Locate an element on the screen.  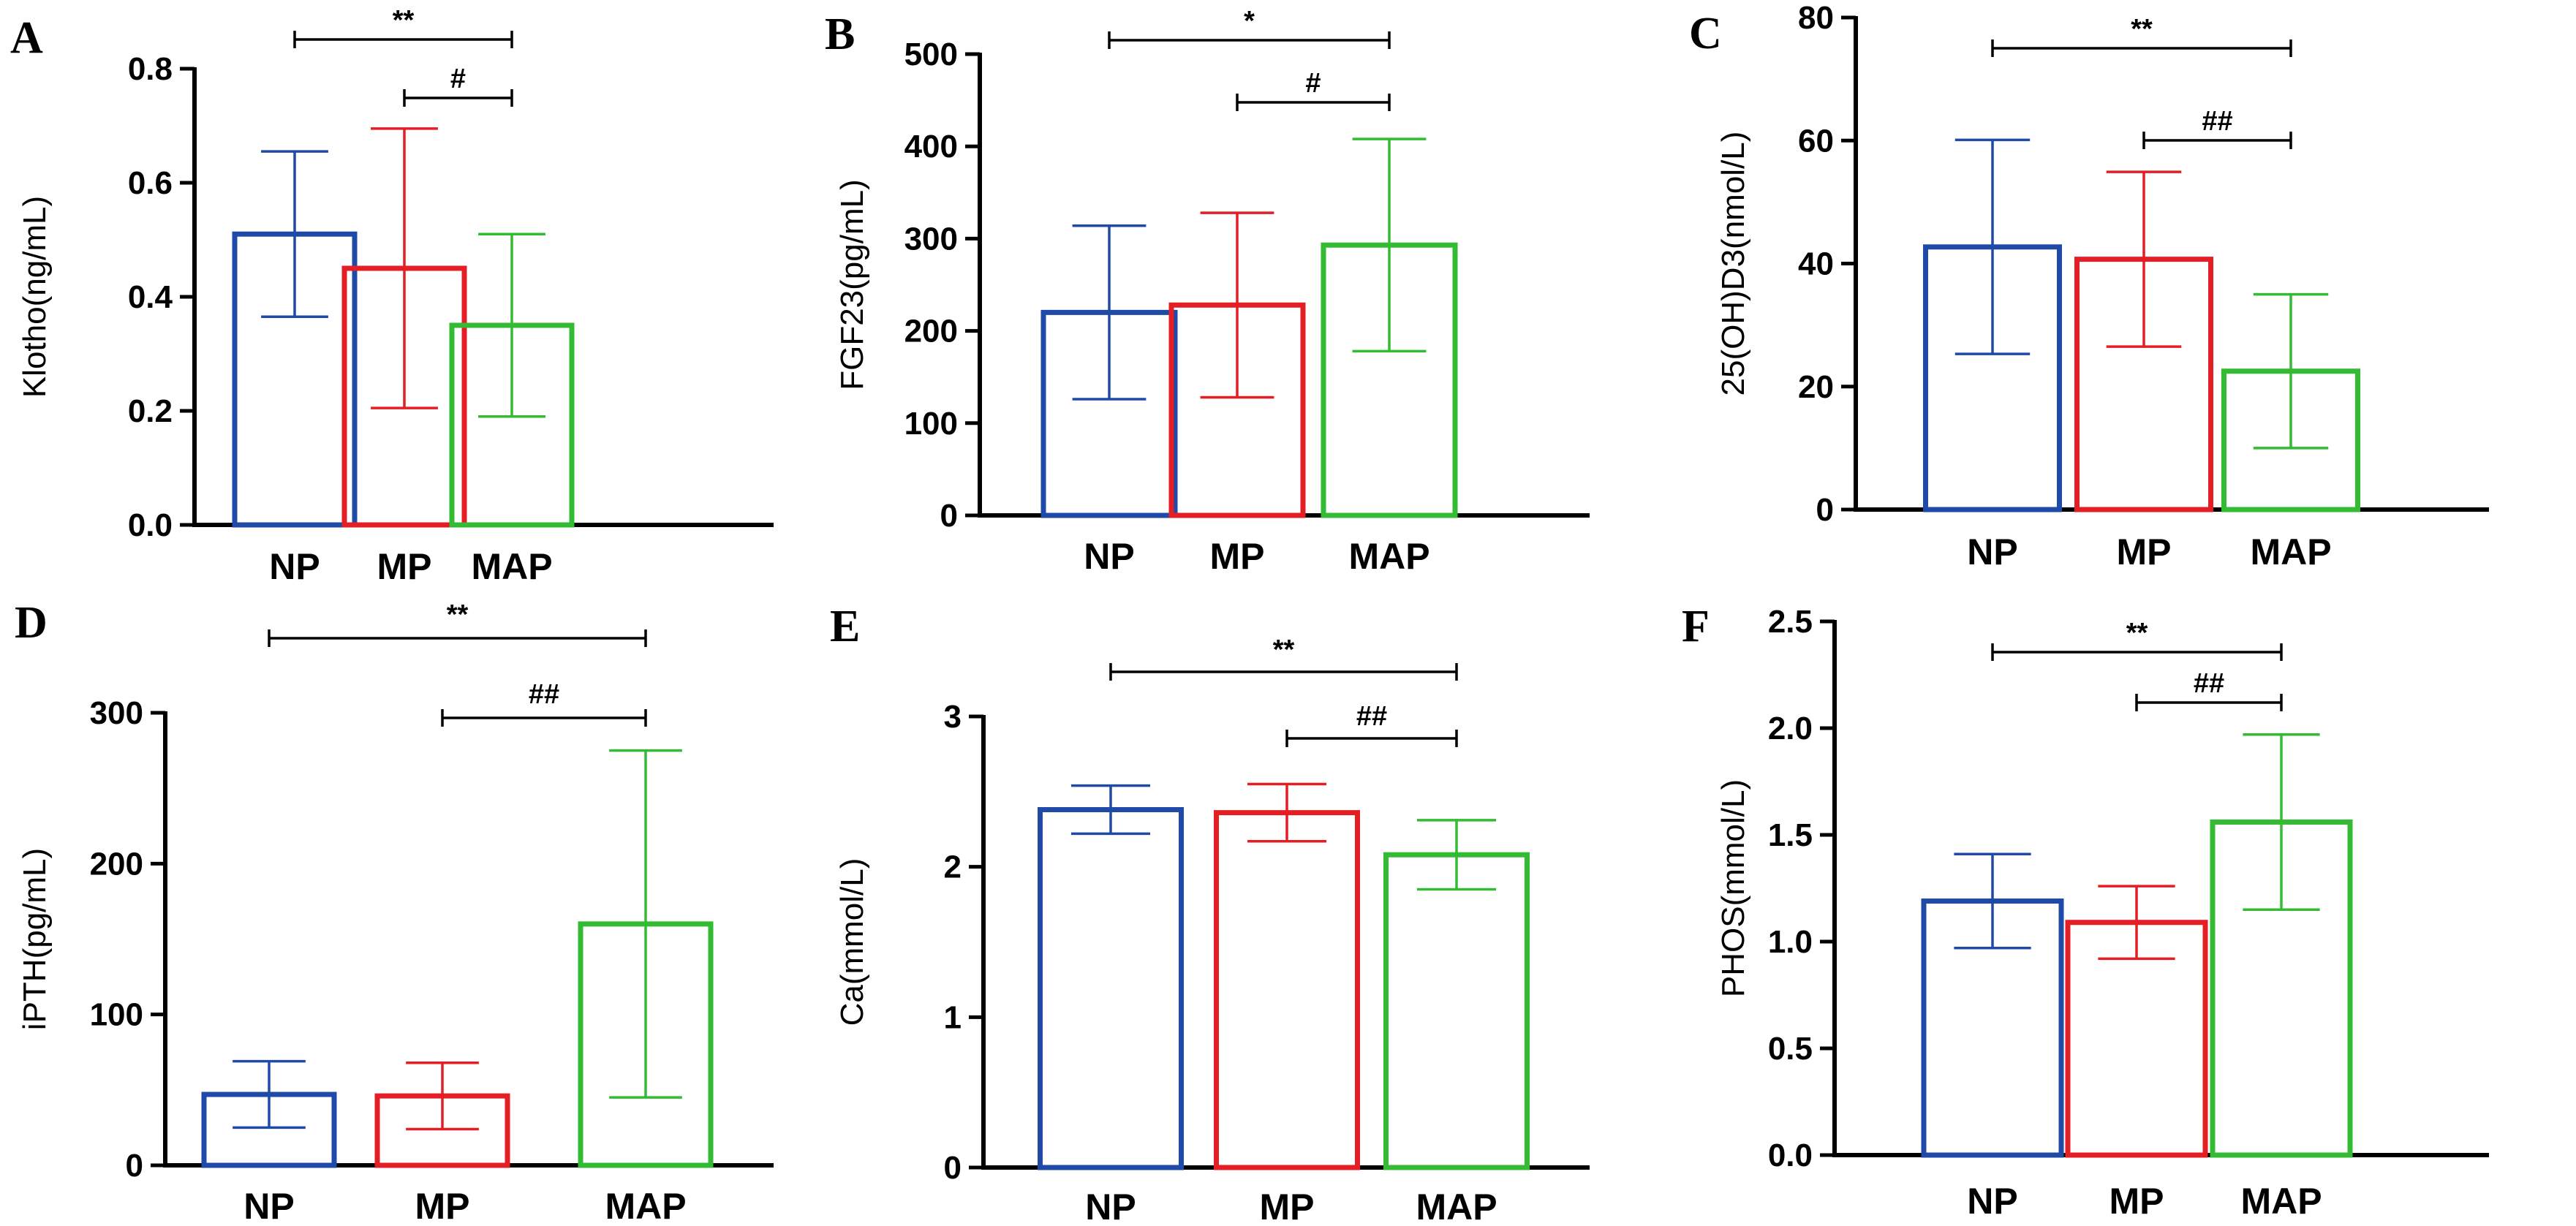
y-tick-label: 0.4 is located at coordinates (150, 297).